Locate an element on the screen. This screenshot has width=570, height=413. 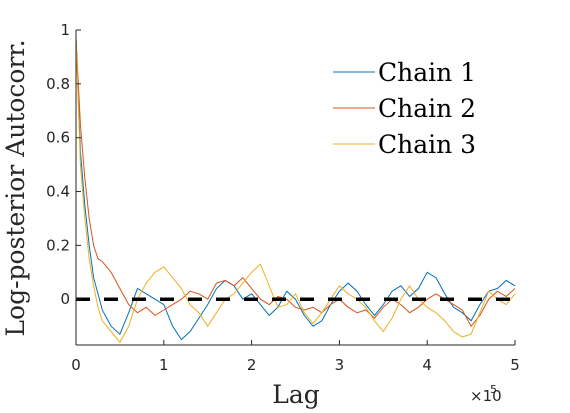
y-tick-group: 0 0.2 0.4 0.6 0.8 1 is located at coordinates (63, 164).